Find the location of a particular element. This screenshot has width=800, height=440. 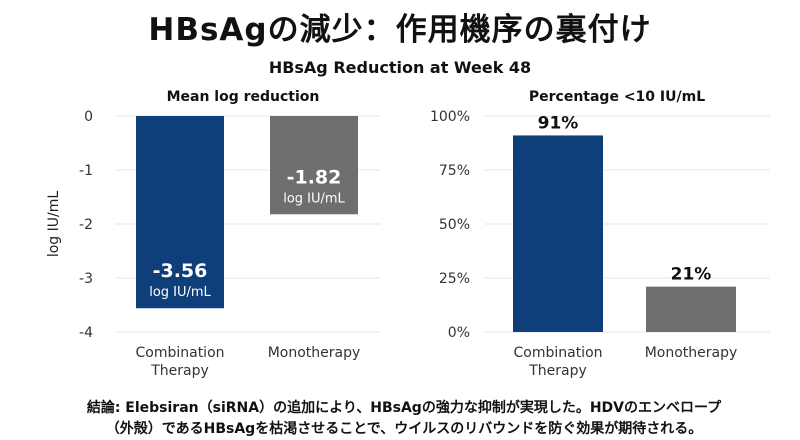

y-tick-label: 100% is located at coordinates (450, 117).